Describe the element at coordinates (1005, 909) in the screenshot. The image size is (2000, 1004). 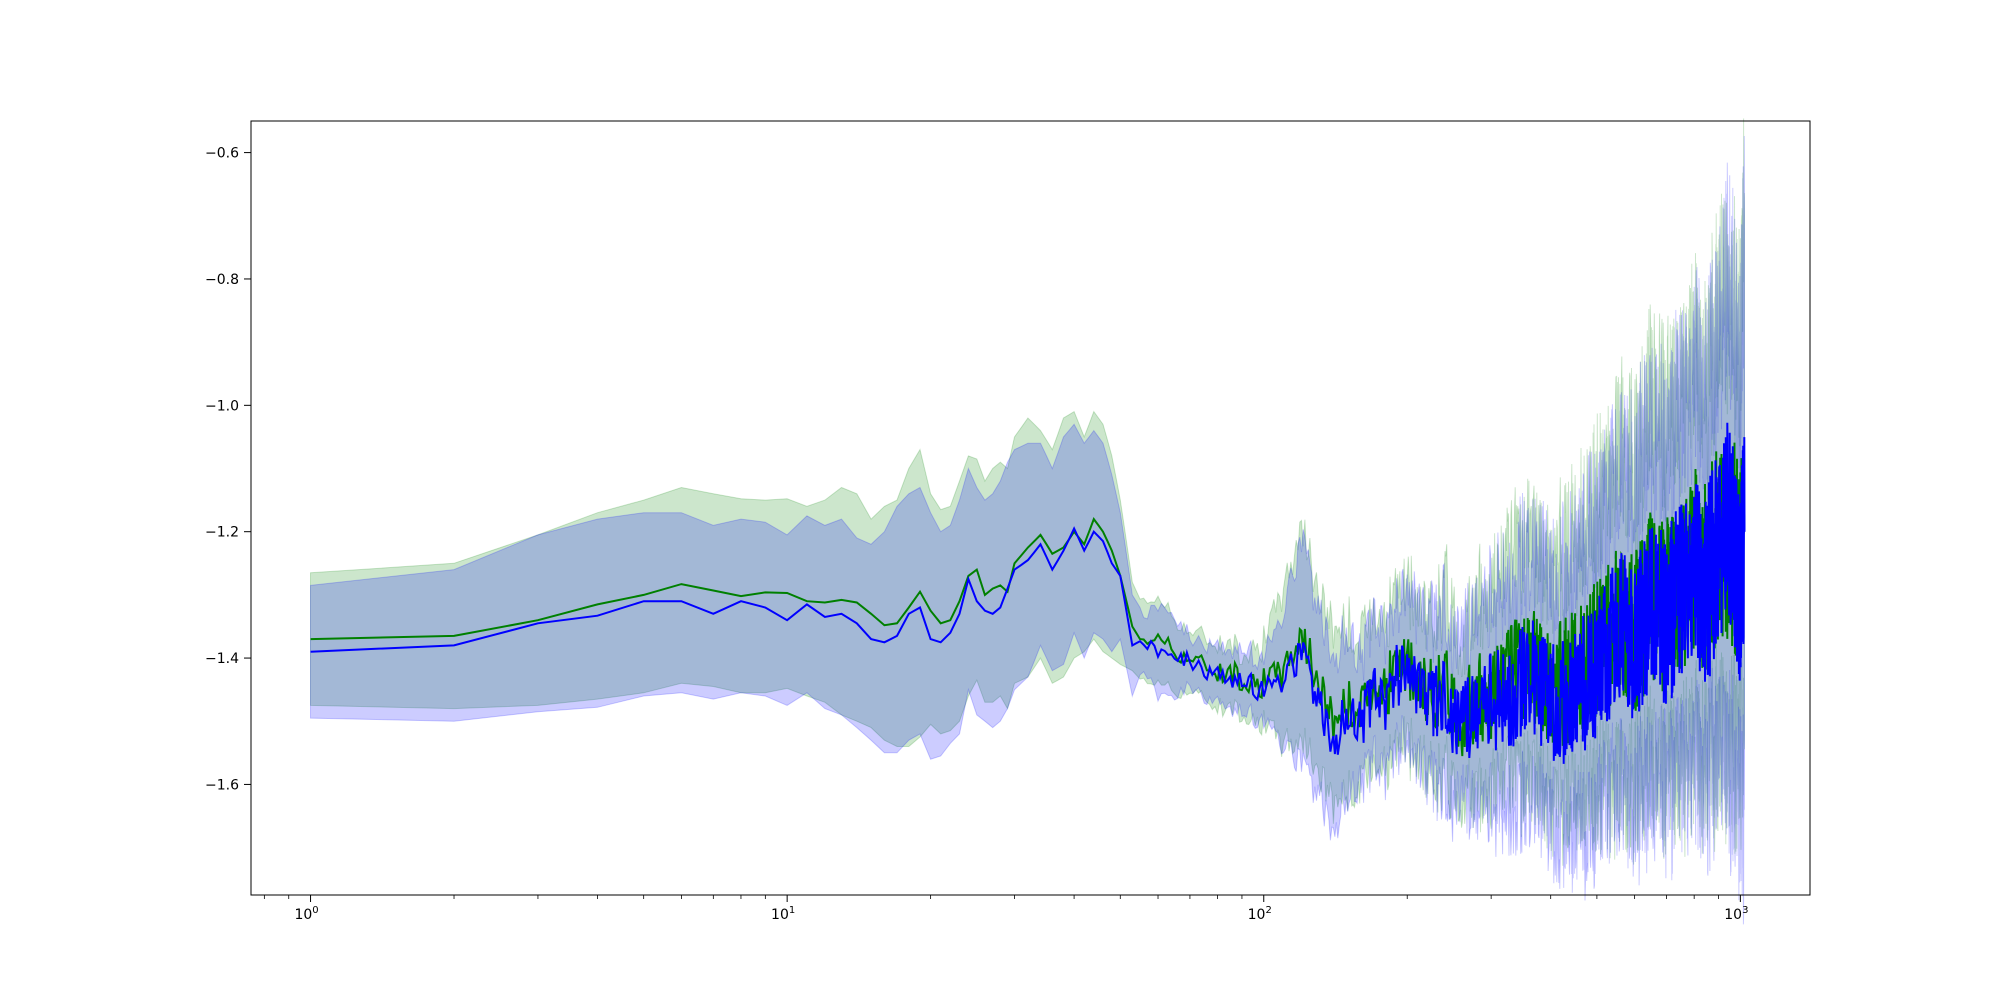
I see `x-axis: 100 101 102 103` at that location.